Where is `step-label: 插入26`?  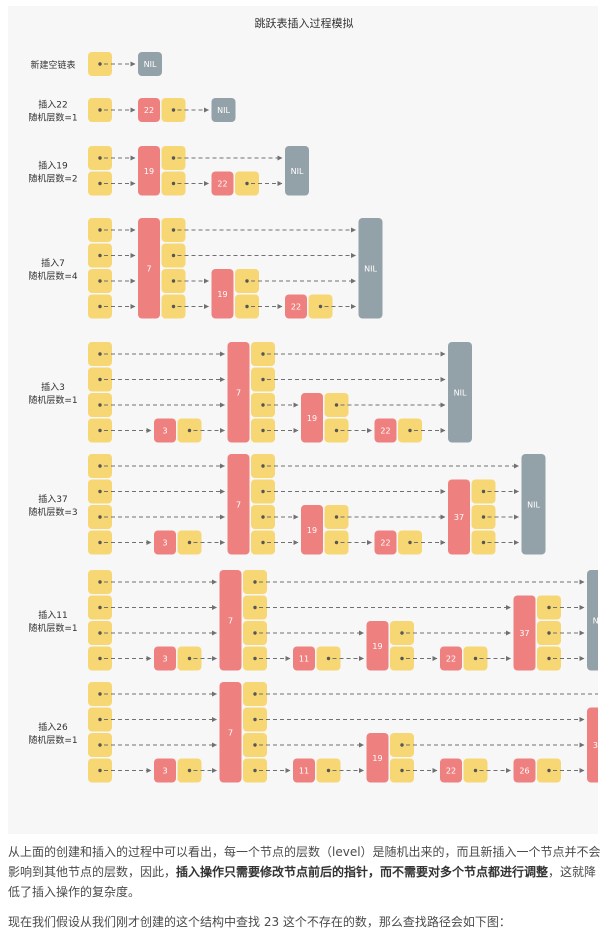 step-label: 插入26 is located at coordinates (53, 727).